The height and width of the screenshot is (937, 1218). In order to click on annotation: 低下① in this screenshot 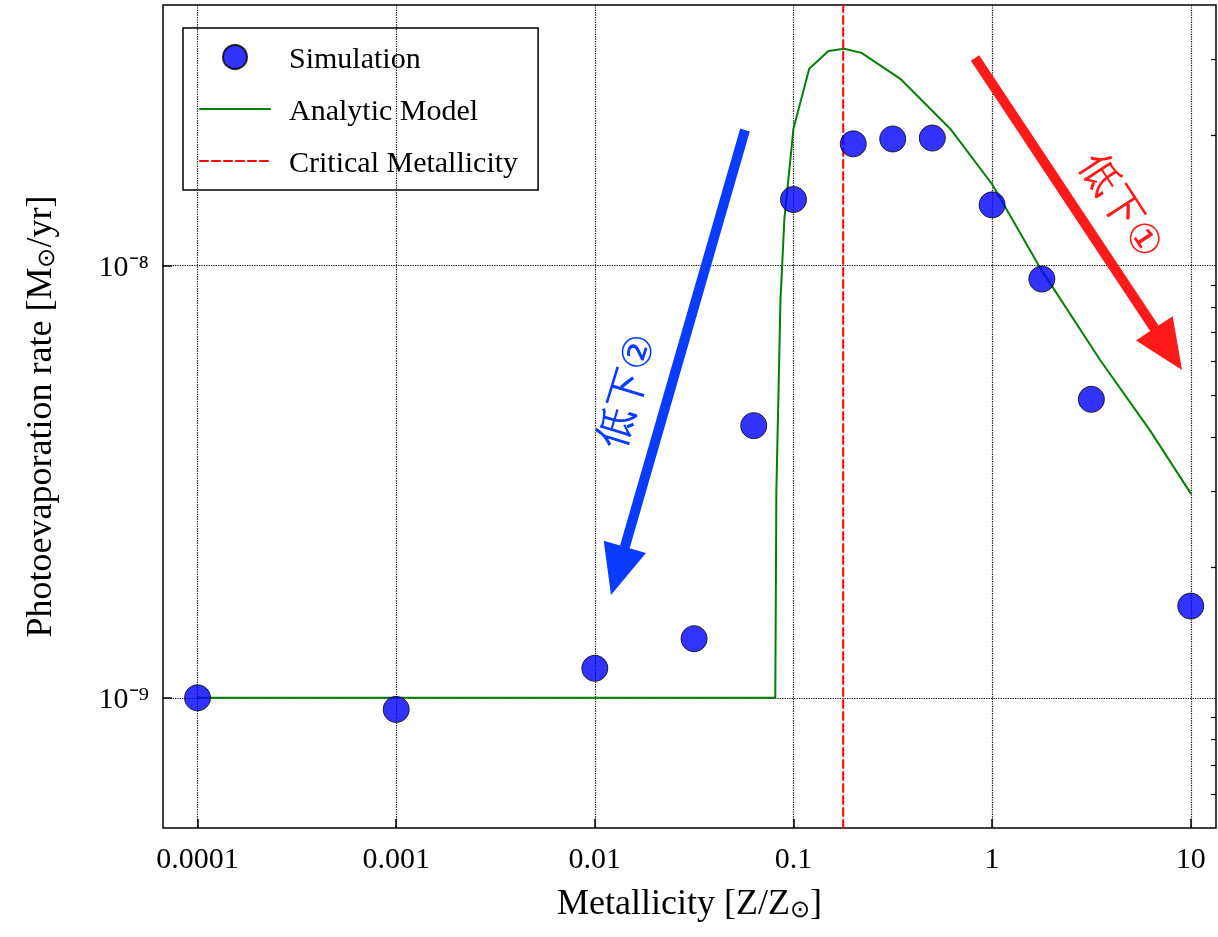, I will do `click(1122, 205)`.